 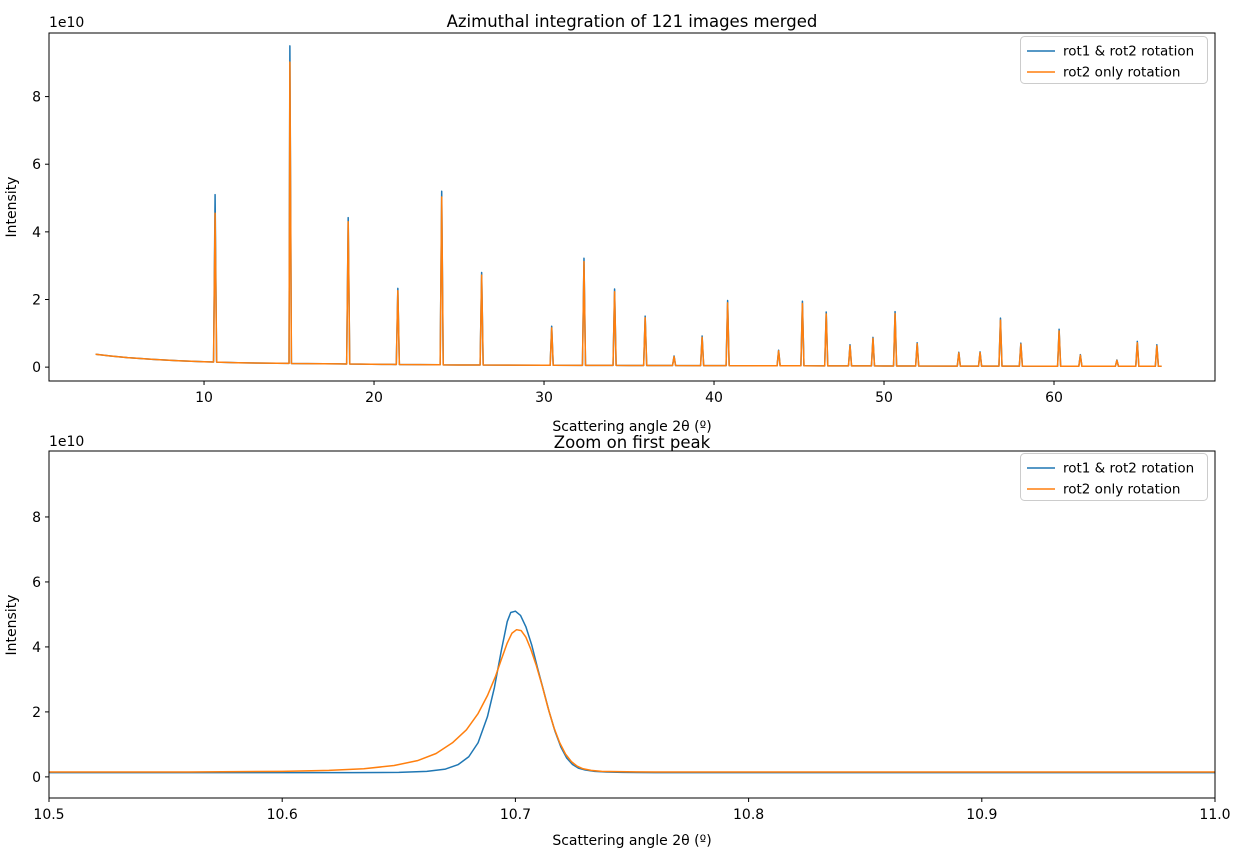 What do you see at coordinates (1214, 815) in the screenshot?
I see `x-tick-label: 11.0` at bounding box center [1214, 815].